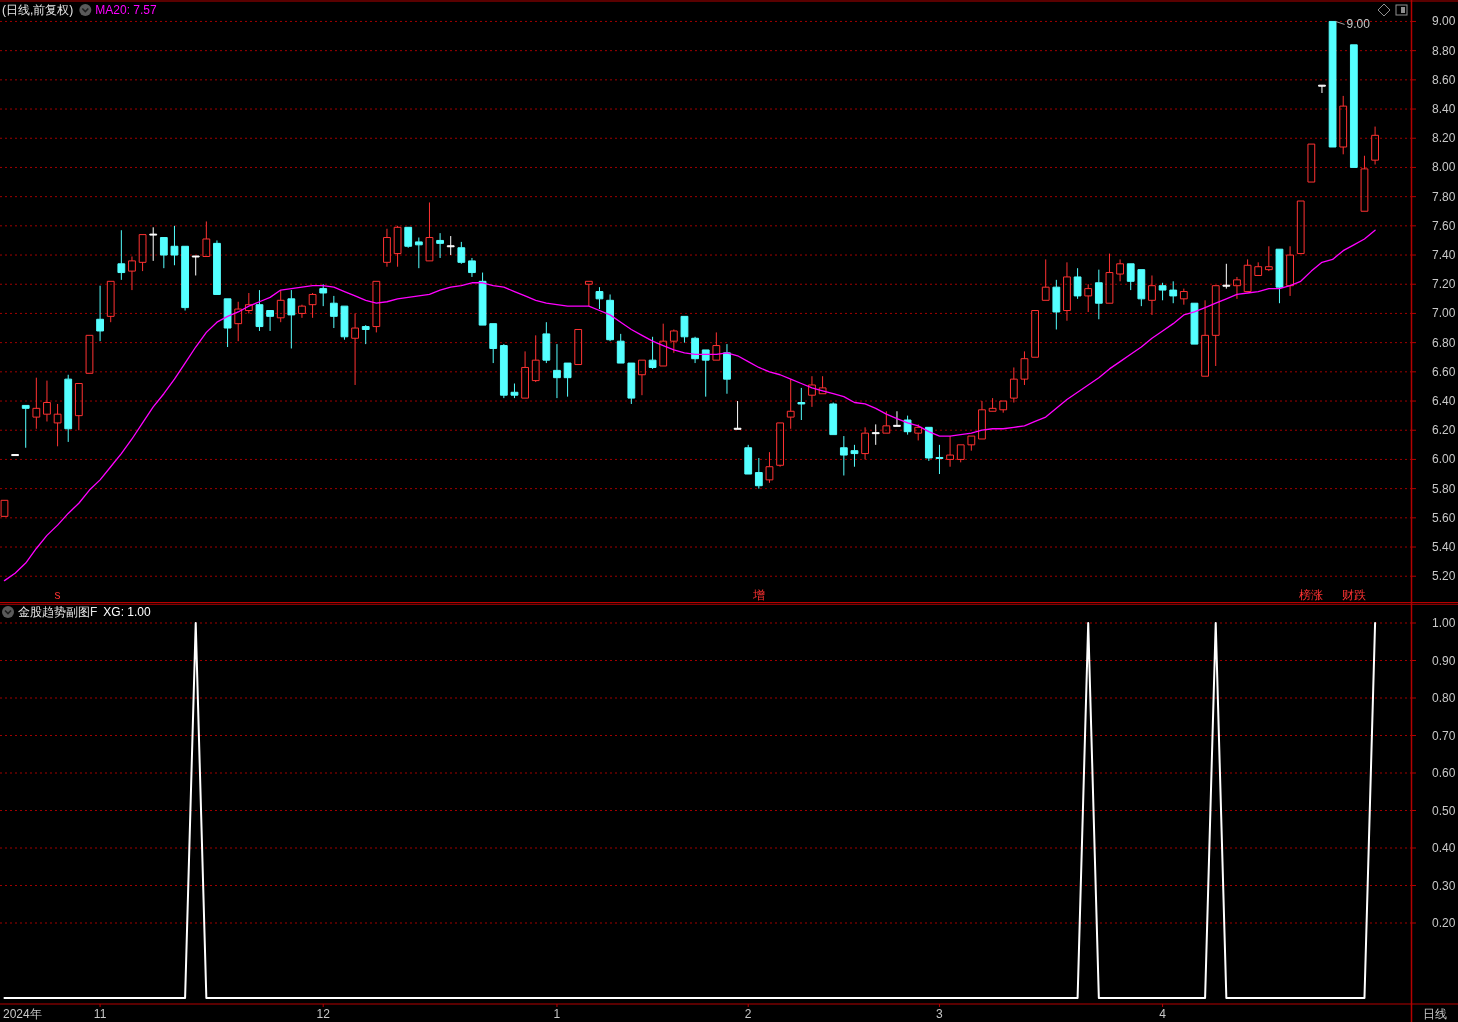 The height and width of the screenshot is (1022, 1458). I want to click on chart-title: 金股趋势副图F, so click(58, 612).